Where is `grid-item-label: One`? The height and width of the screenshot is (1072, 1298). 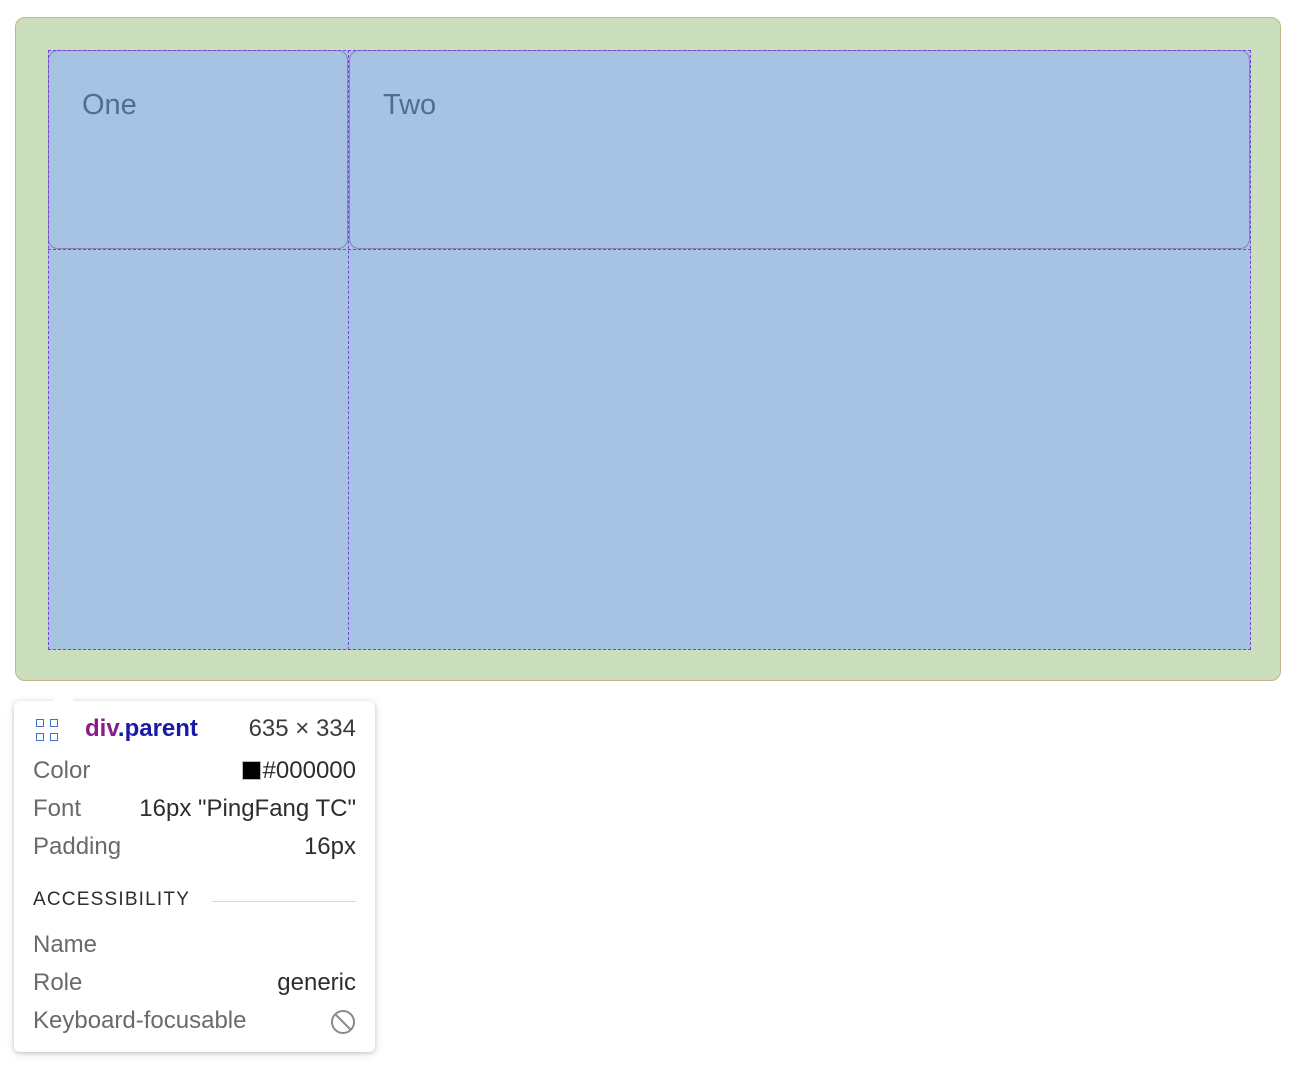
grid-item-label: One is located at coordinates (109, 105).